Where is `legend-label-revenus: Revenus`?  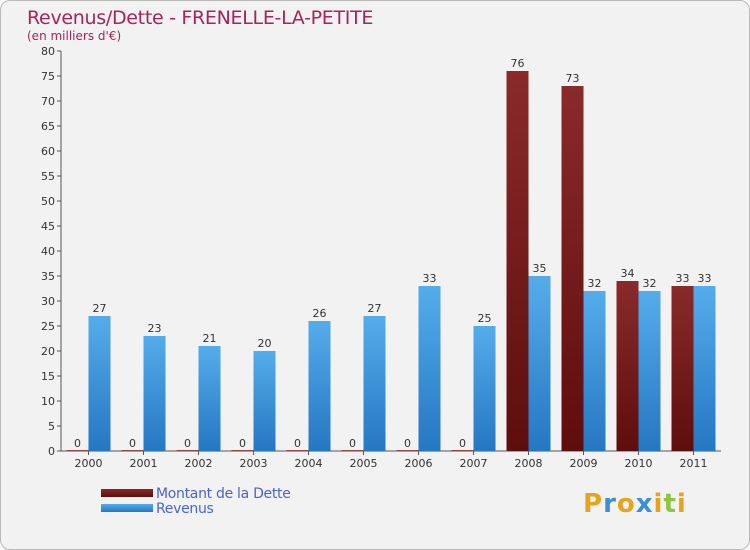 legend-label-revenus: Revenus is located at coordinates (185, 509).